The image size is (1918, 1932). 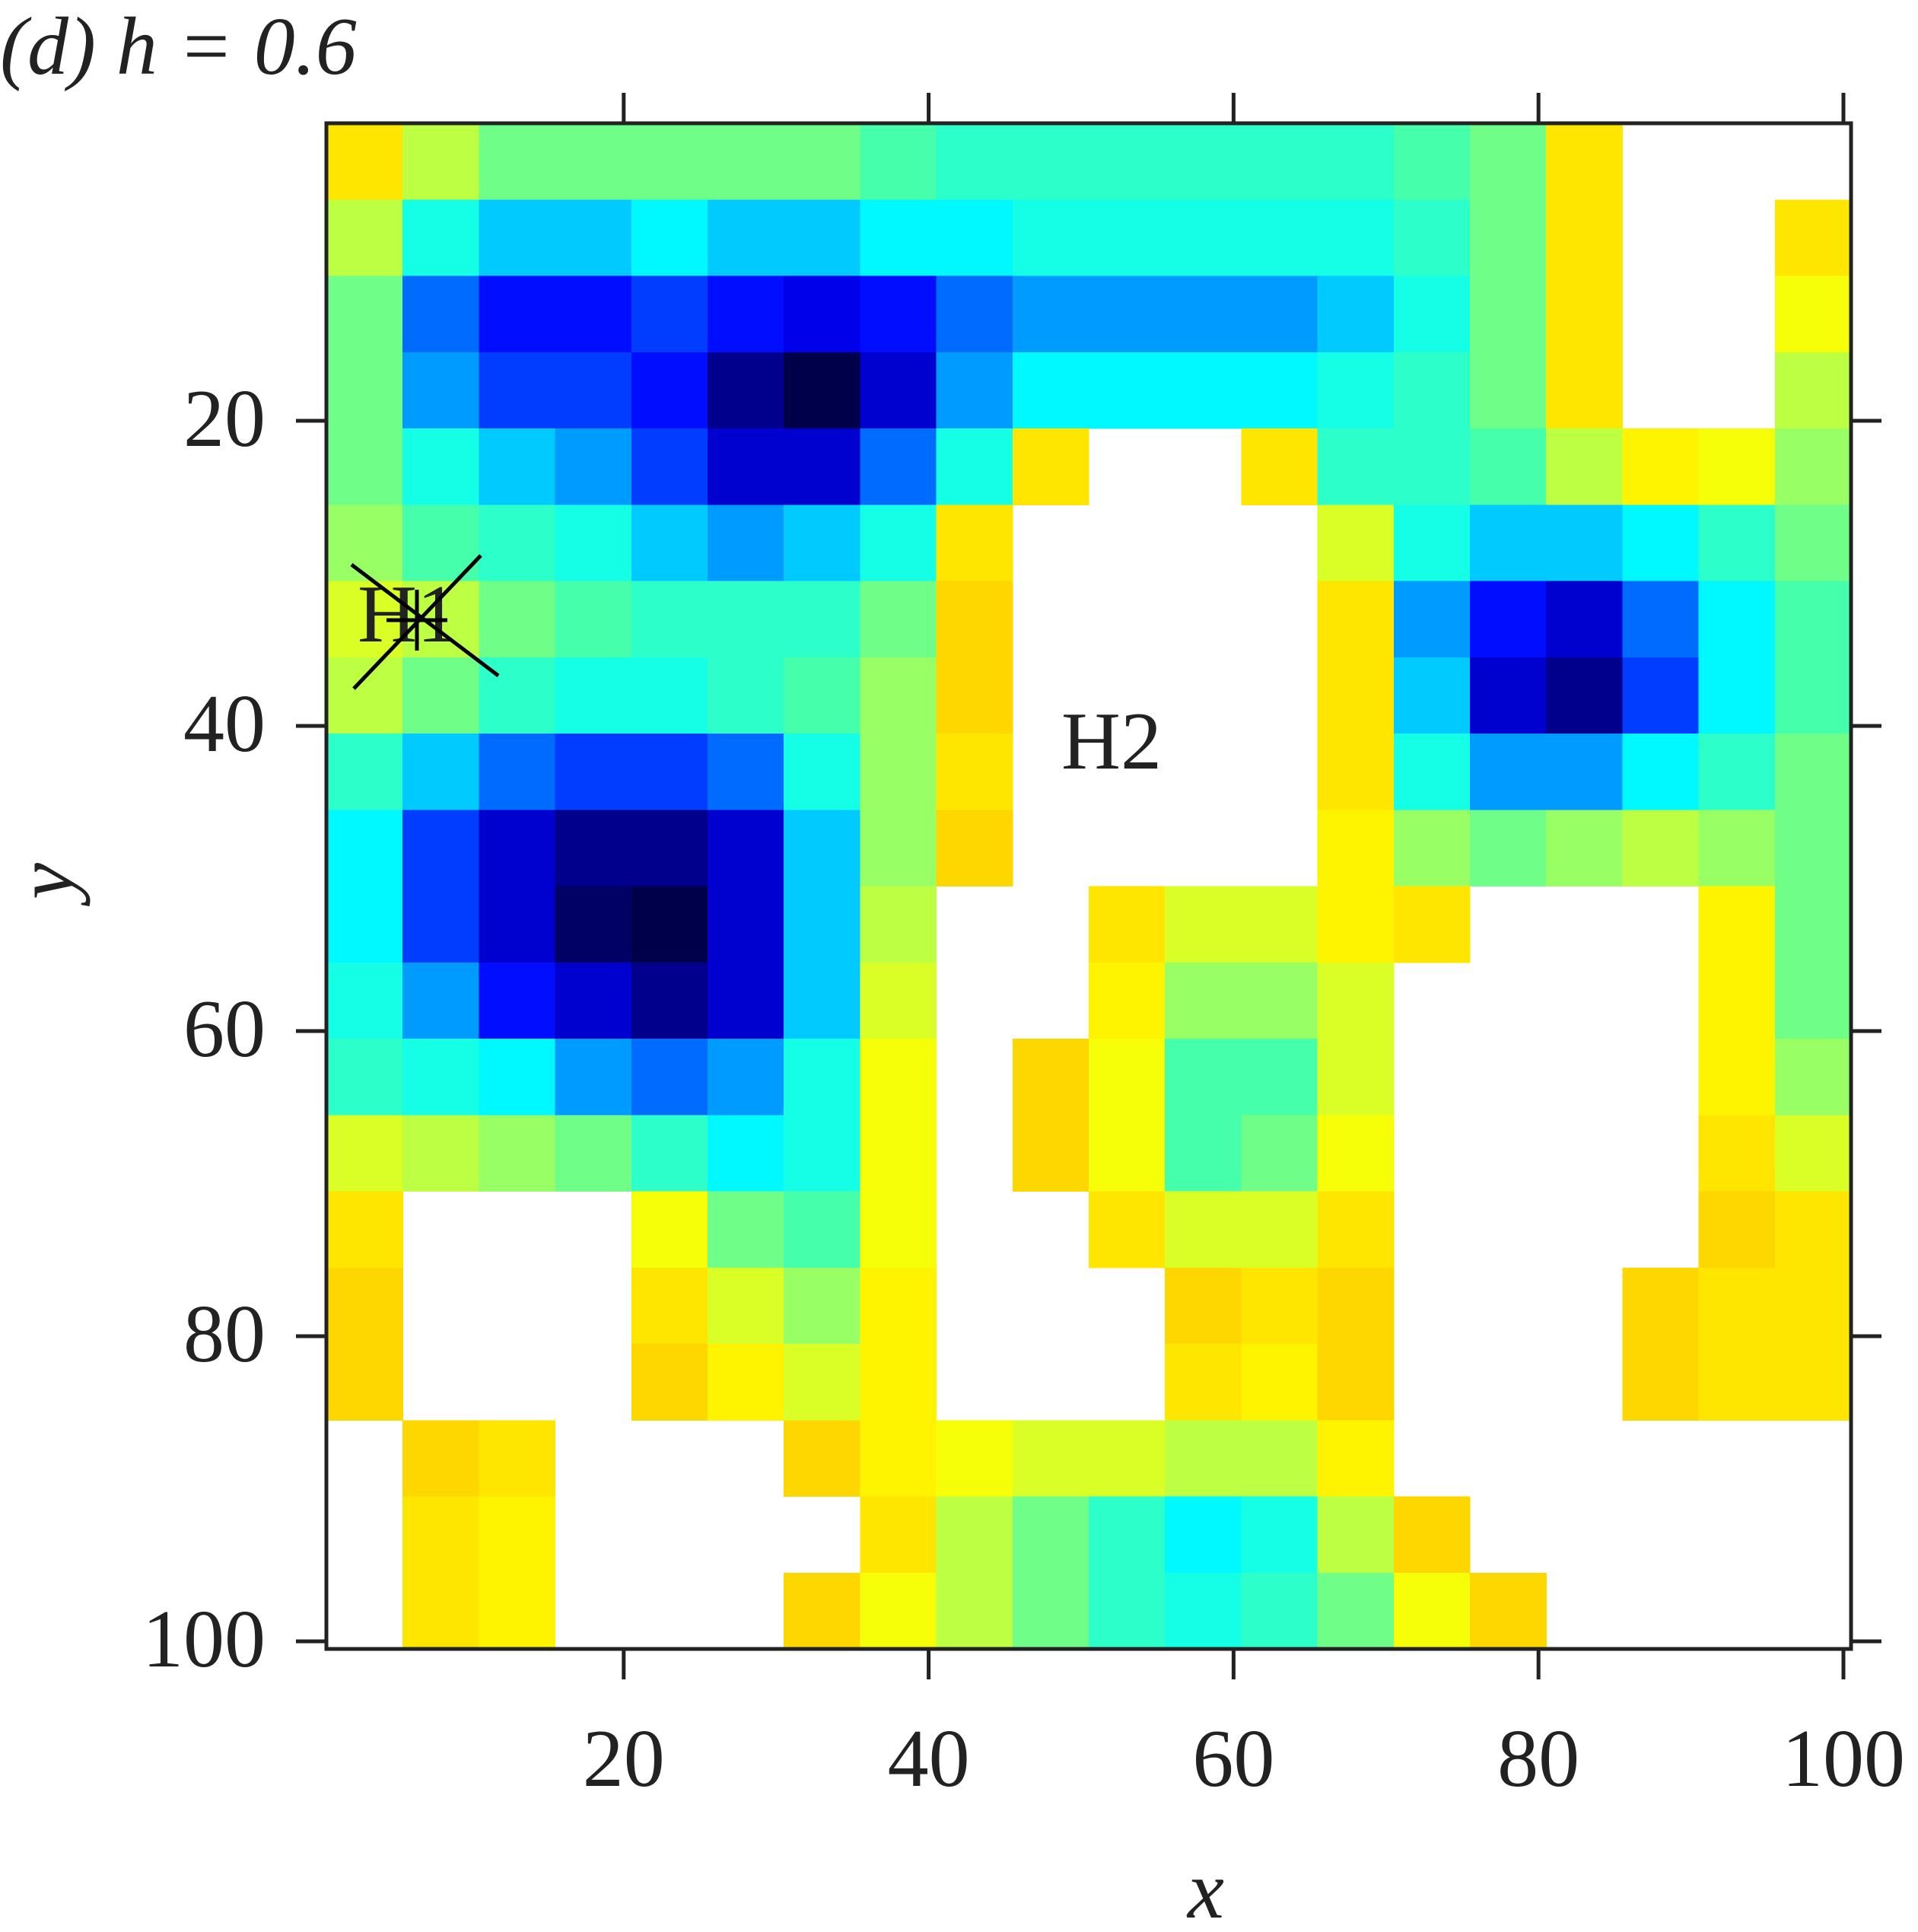 I want to click on y-tick-label: 40, so click(x=224, y=724).